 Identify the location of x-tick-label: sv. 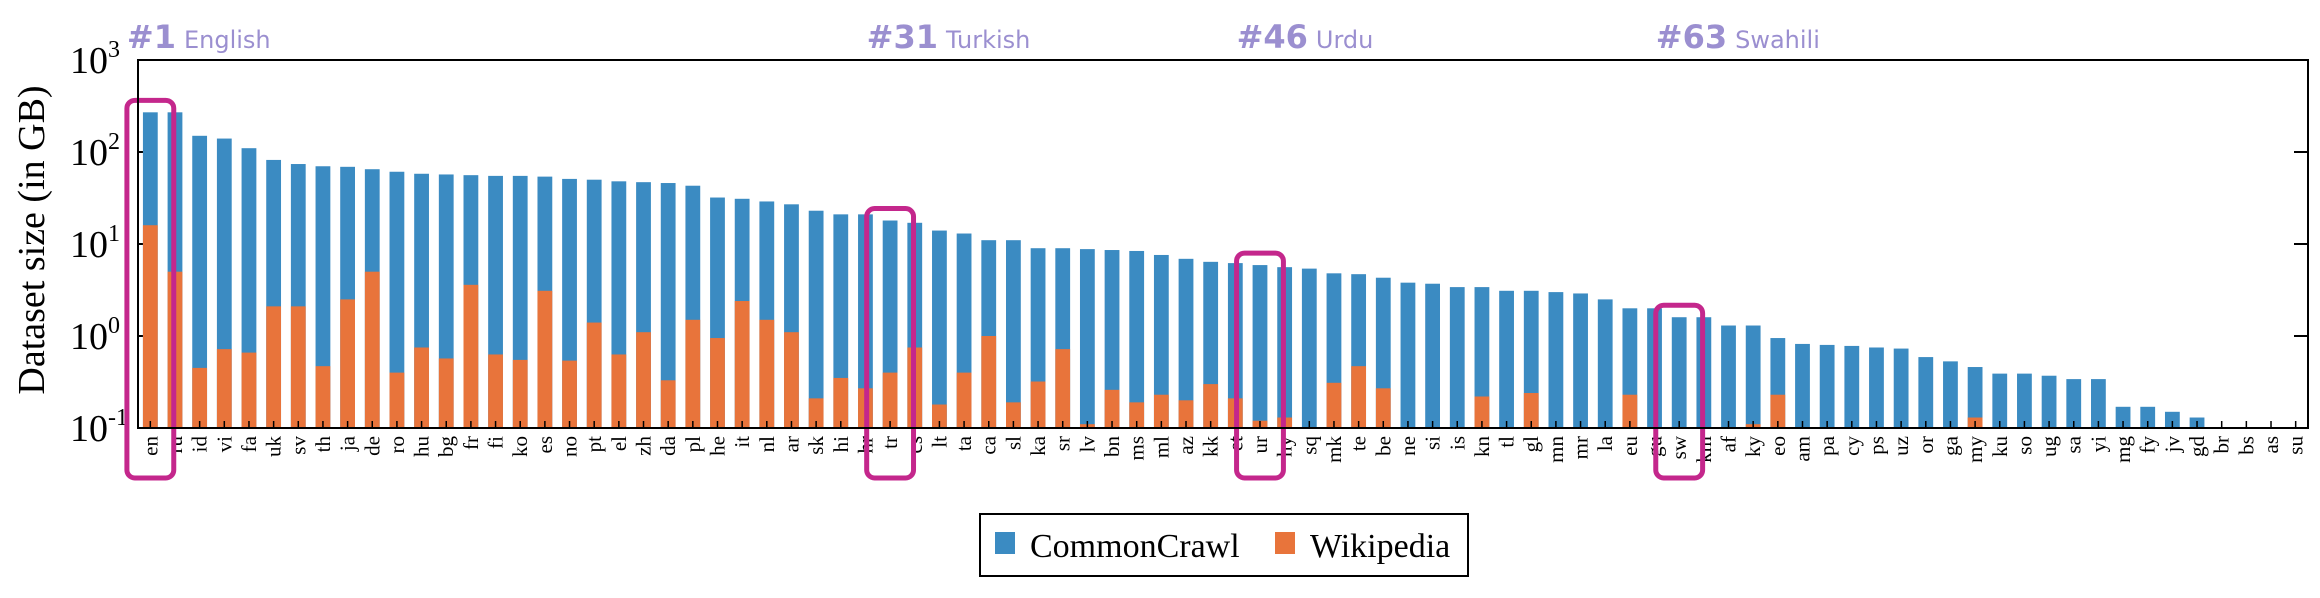
(298, 445).